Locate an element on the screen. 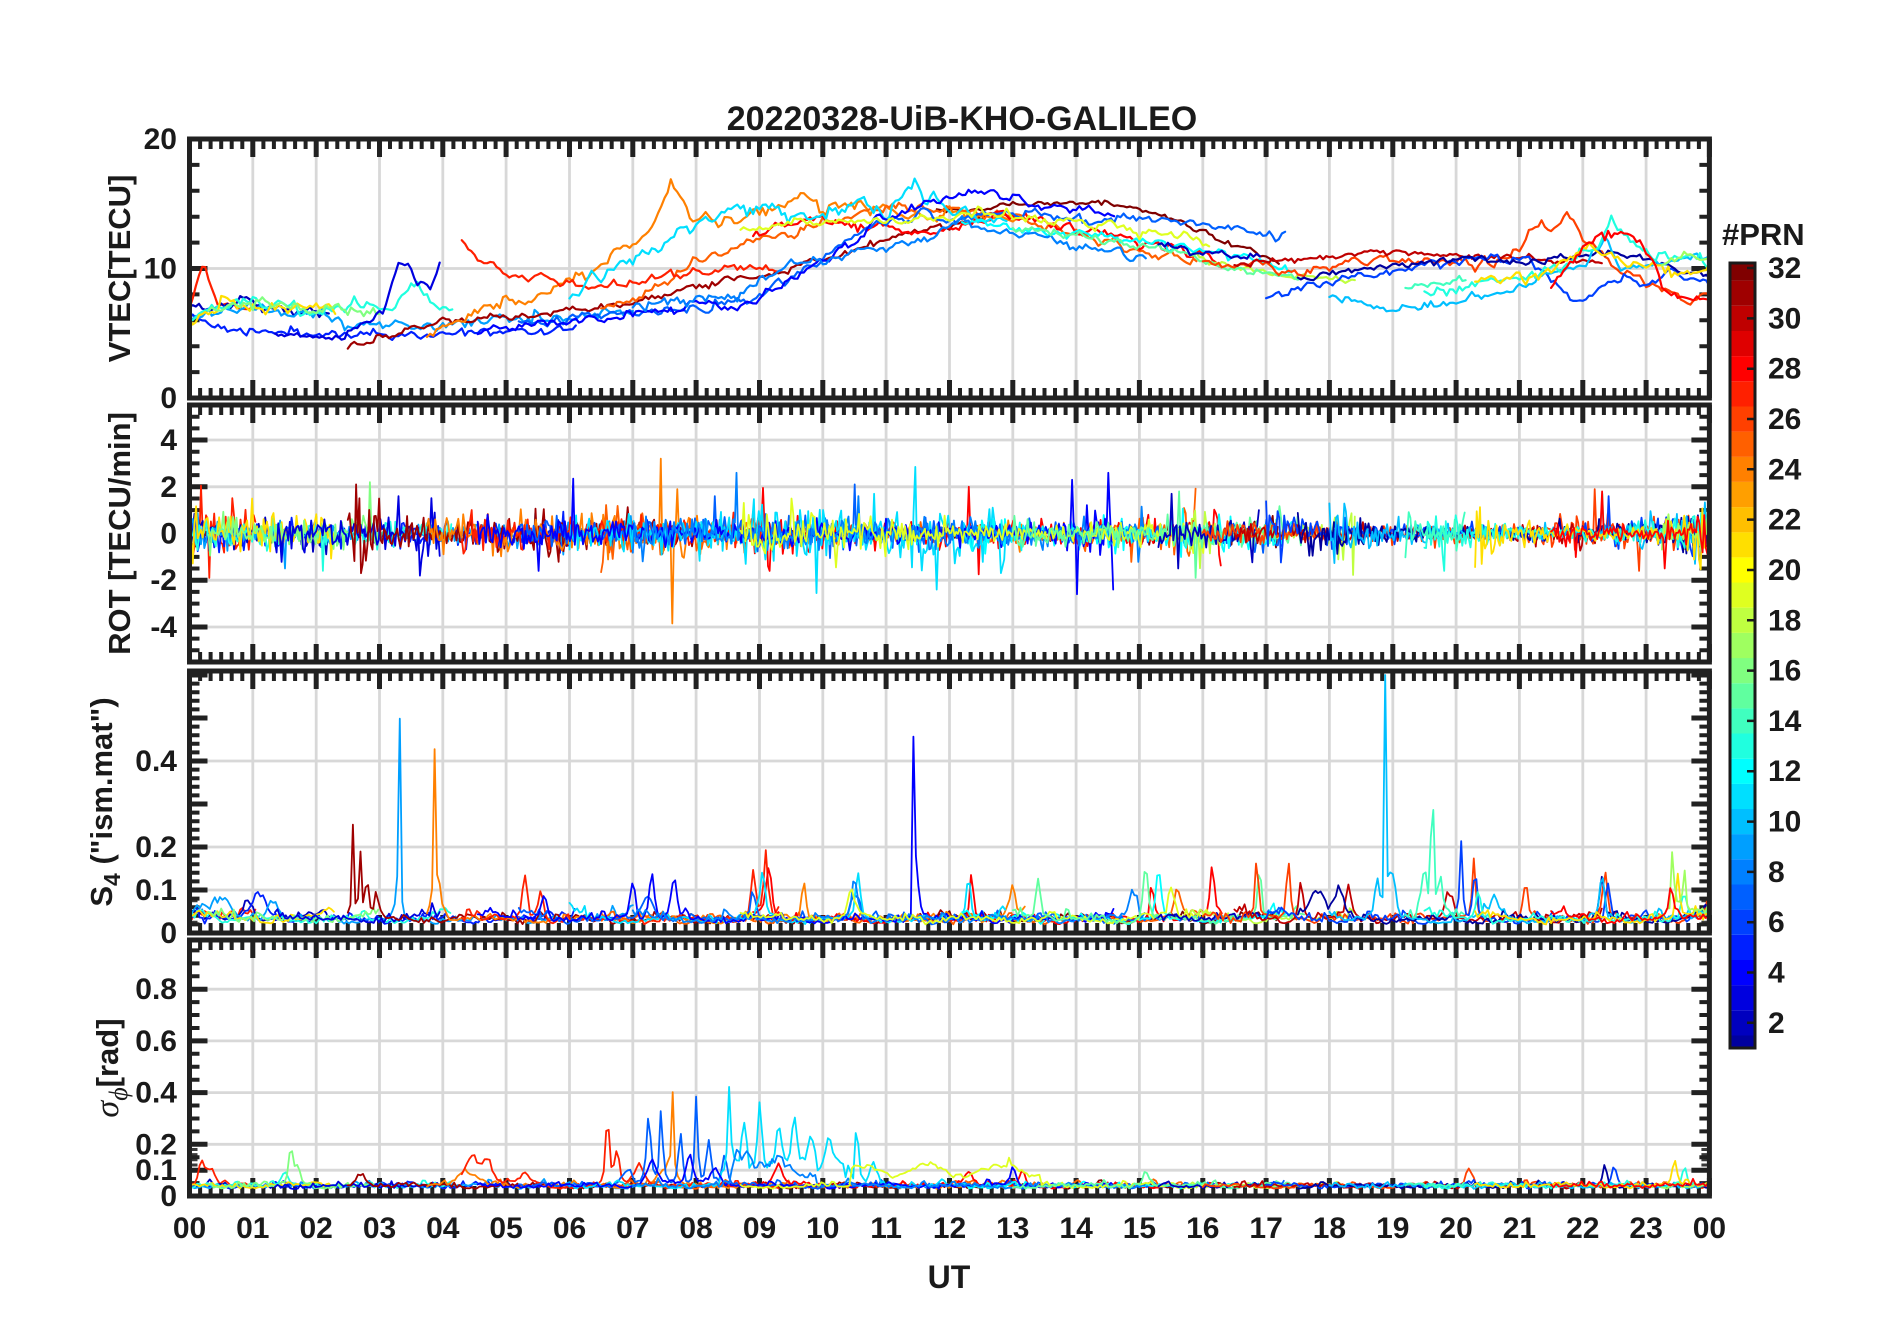  svg-text: 8 is located at coordinates (1776, 872).